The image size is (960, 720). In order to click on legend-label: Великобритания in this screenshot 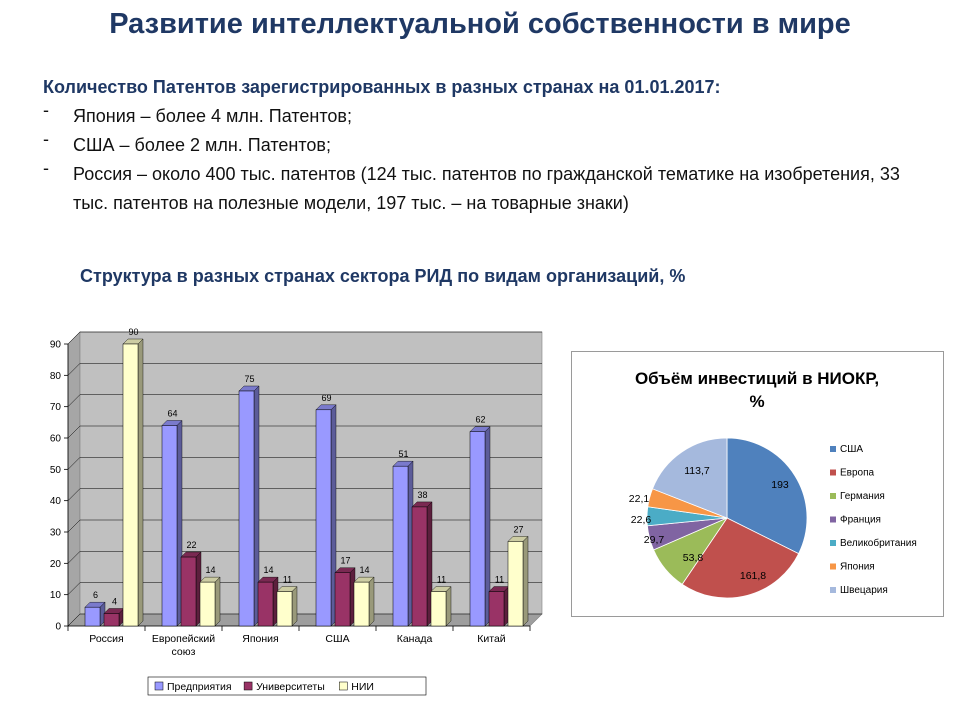, I will do `click(878, 543)`.